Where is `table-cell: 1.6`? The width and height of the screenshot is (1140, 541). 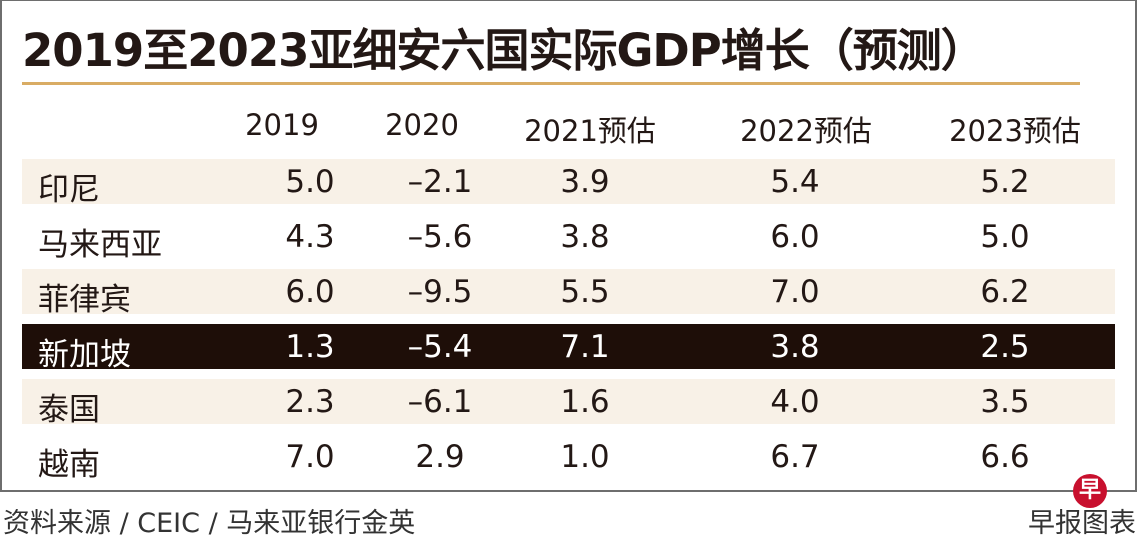 table-cell: 1.6 is located at coordinates (585, 402).